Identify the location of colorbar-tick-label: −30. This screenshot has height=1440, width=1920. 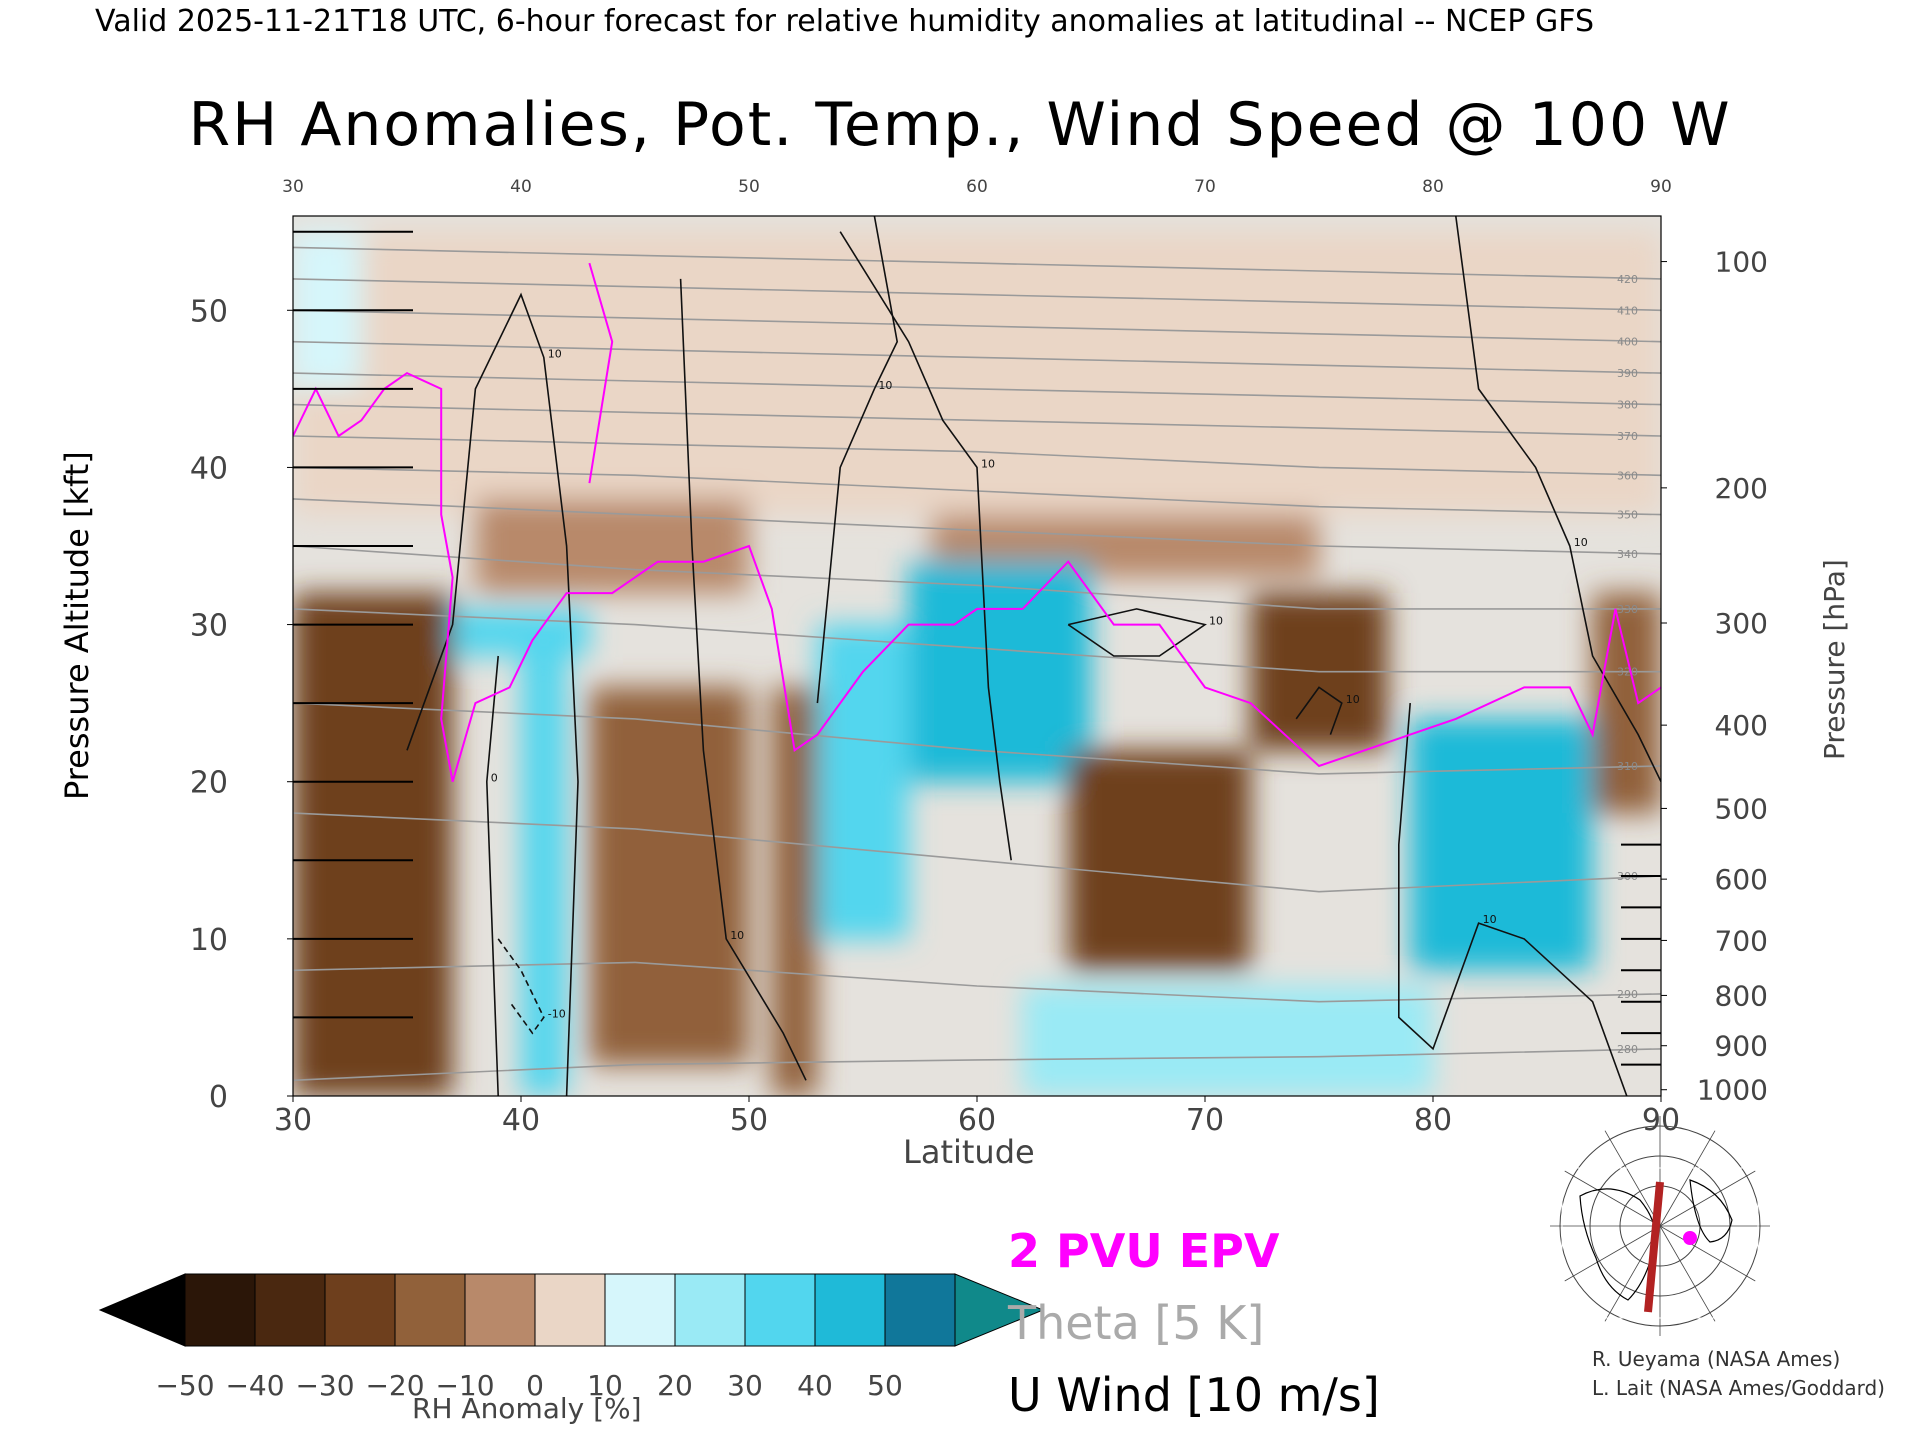
(324, 1385).